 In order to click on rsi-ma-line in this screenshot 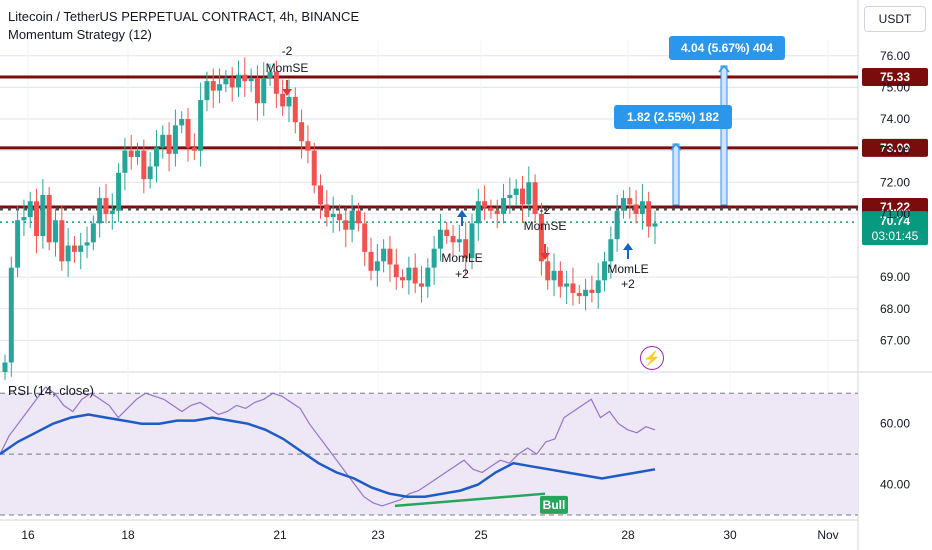, I will do `click(328, 455)`.